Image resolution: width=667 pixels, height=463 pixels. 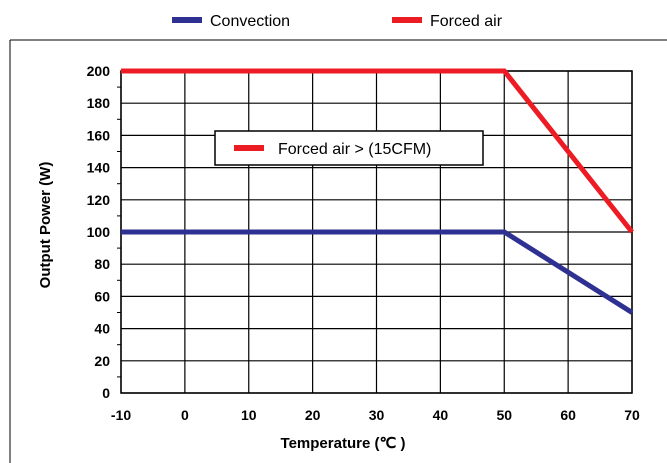 I want to click on legend: Convection Forced air, so click(x=337, y=21).